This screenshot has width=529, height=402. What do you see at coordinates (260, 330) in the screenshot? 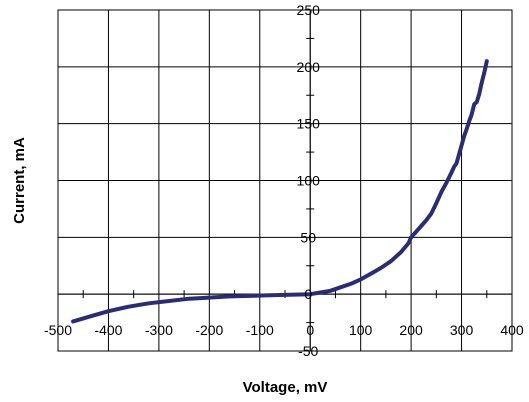
I see `x-tick-label: -100` at bounding box center [260, 330].